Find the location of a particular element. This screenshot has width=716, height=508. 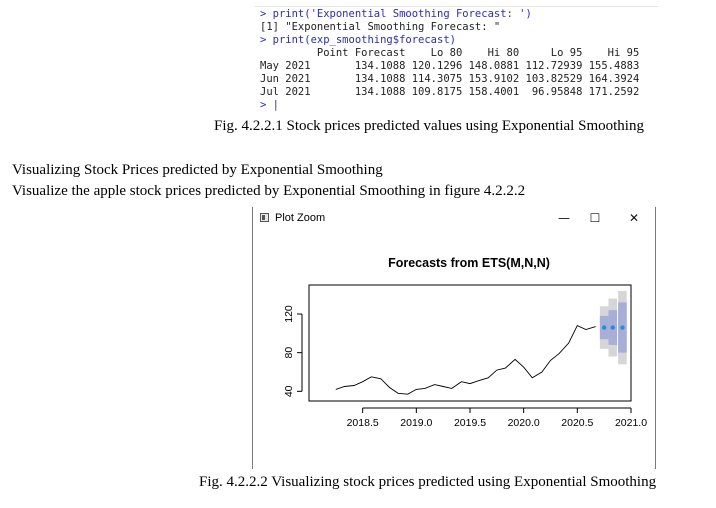

close-icon: ✕ is located at coordinates (634, 218).